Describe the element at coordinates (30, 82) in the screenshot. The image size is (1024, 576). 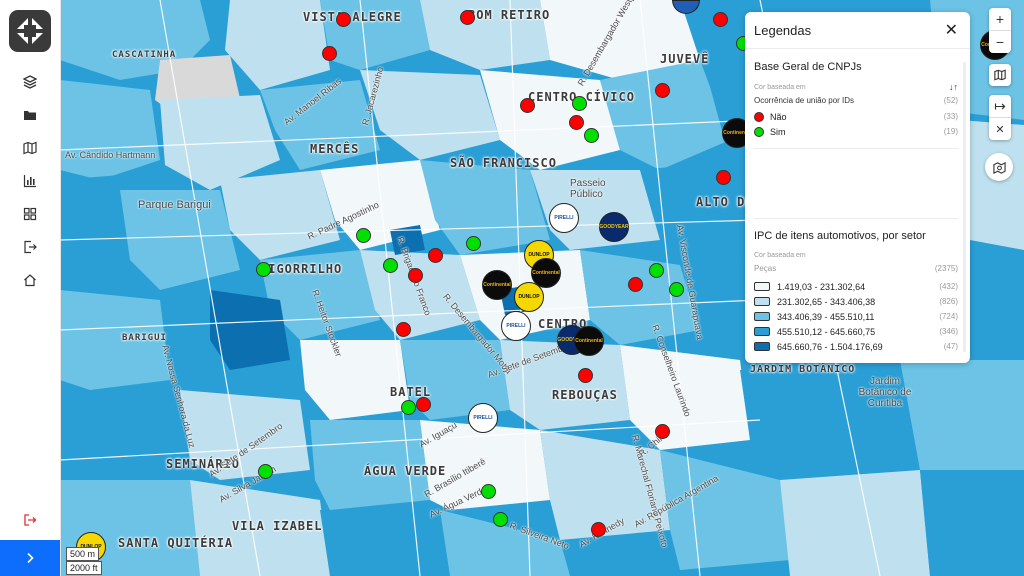
I see `layers-icon` at that location.